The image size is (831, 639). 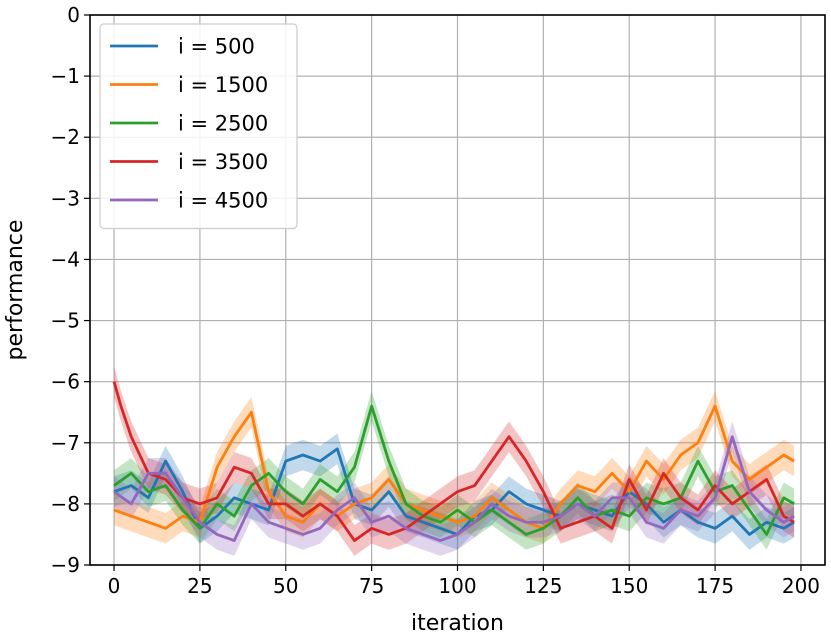 I want to click on y-tick-label: −7, so click(x=65, y=443).